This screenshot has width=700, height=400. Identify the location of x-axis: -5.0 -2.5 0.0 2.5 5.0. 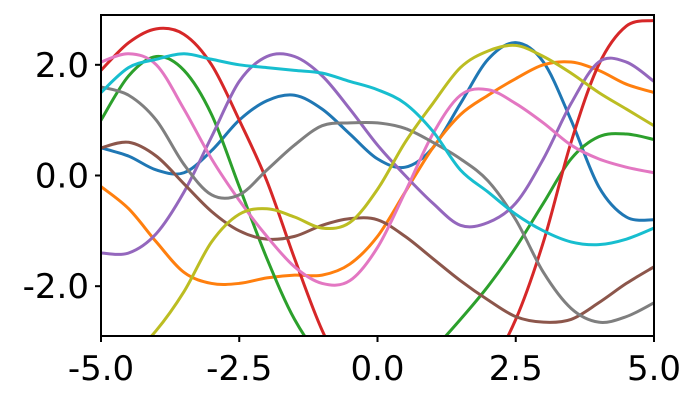
(374, 362).